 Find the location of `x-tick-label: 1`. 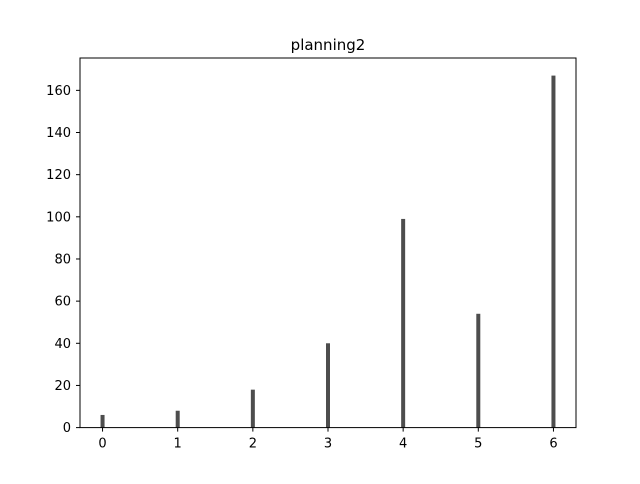

x-tick-label: 1 is located at coordinates (178, 444).